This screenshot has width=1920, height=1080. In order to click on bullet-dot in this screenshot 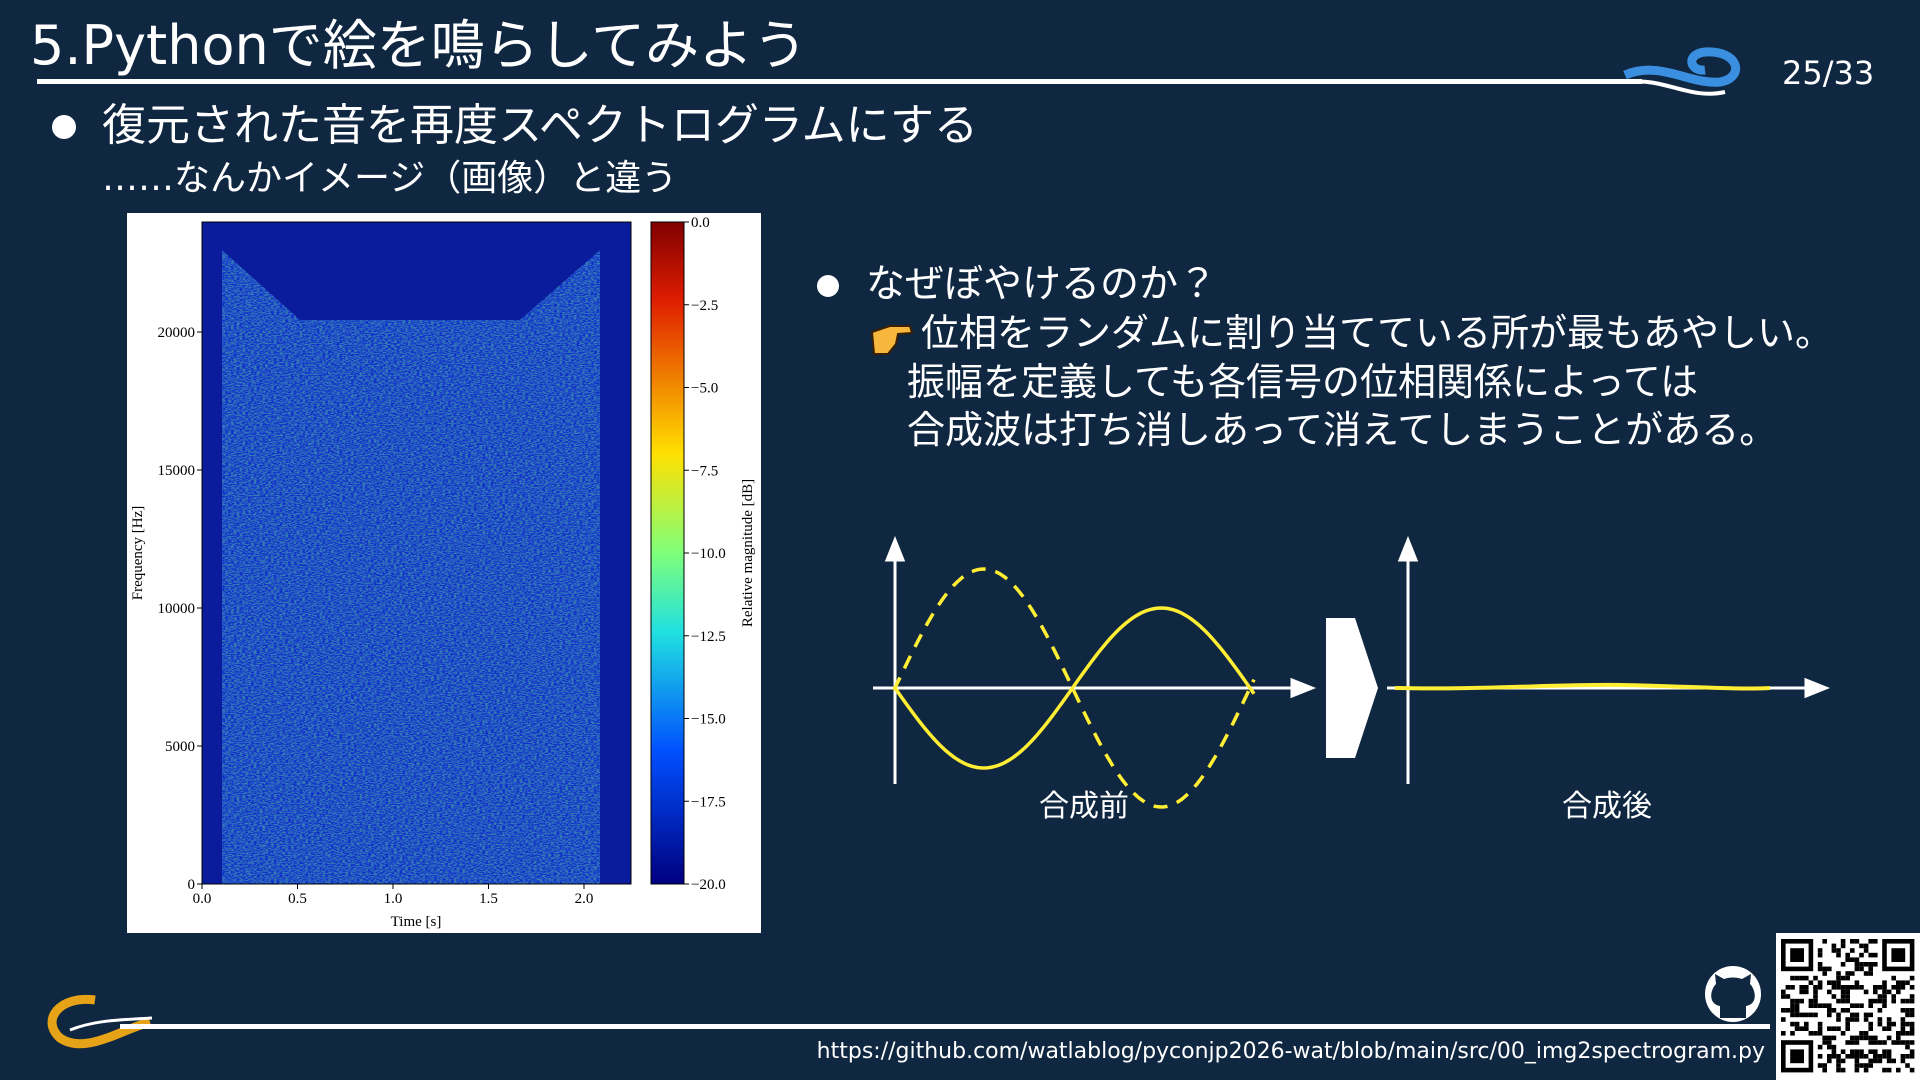, I will do `click(828, 286)`.